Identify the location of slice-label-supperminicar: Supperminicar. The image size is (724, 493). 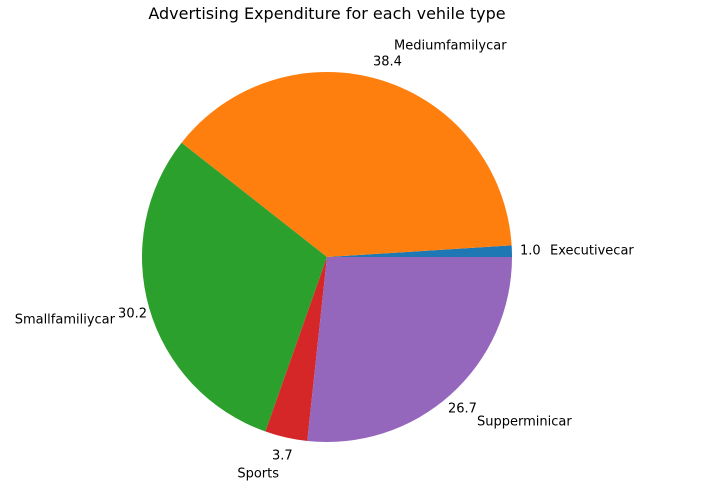
(524, 422).